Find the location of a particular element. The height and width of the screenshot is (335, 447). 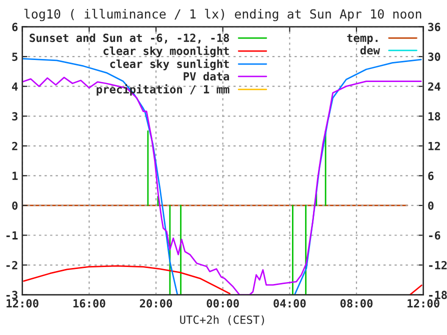

y2-tick-label: -6 is located at coordinates (434, 235).